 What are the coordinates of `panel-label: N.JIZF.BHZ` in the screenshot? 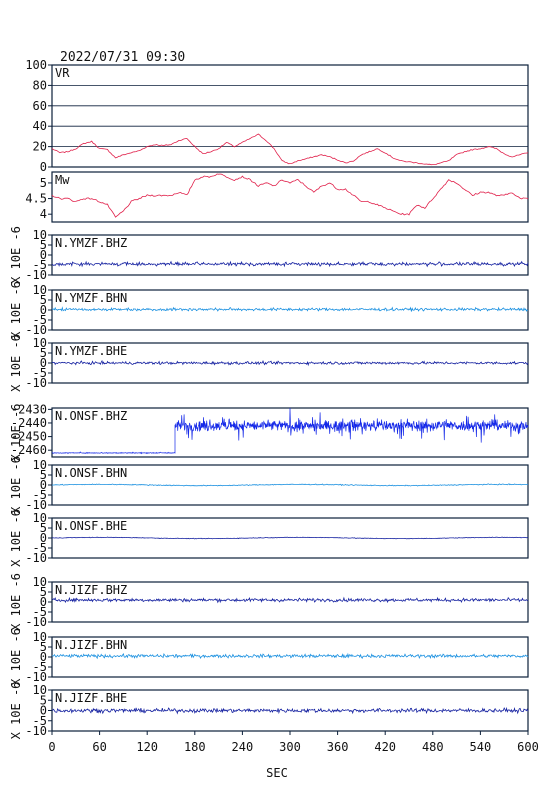 It's located at (91, 590).